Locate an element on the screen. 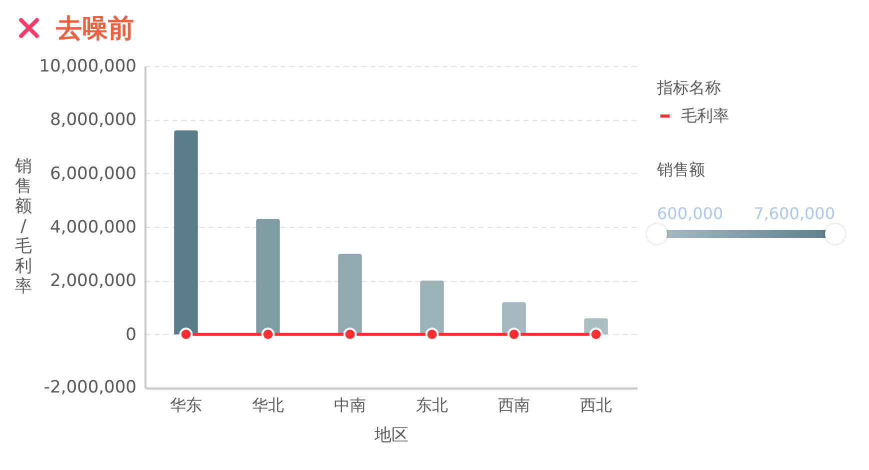 Image resolution: width=869 pixels, height=470 pixels. x-tick-label: 西南 is located at coordinates (514, 405).